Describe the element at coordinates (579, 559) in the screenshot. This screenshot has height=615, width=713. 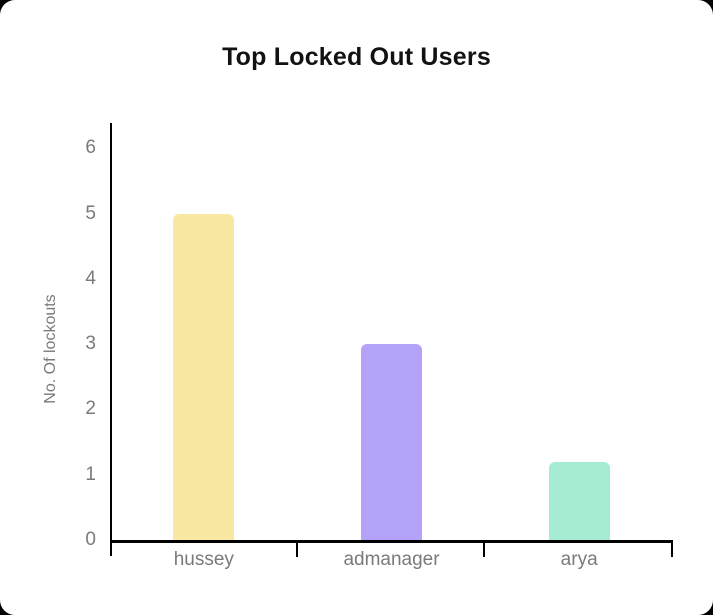
I see `x-axis-label-arya: arya` at that location.